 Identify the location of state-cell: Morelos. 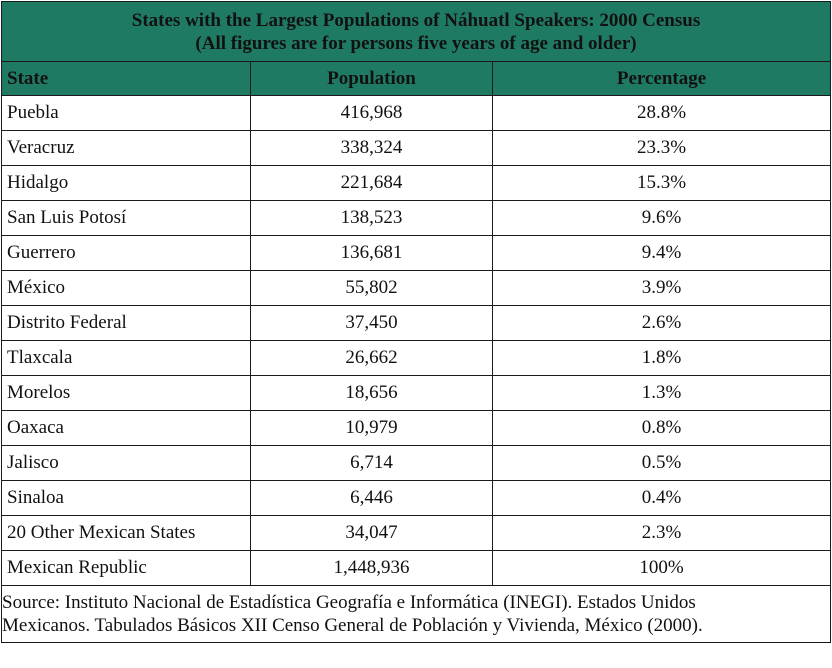
(126, 393).